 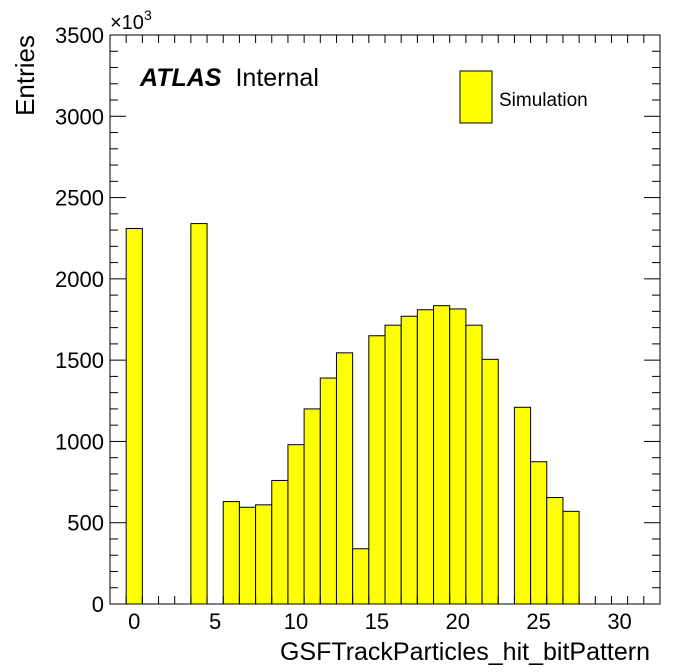 I want to click on x-axis-label: GSFTrackParticles_hit_bitPattern, so click(x=465, y=652).